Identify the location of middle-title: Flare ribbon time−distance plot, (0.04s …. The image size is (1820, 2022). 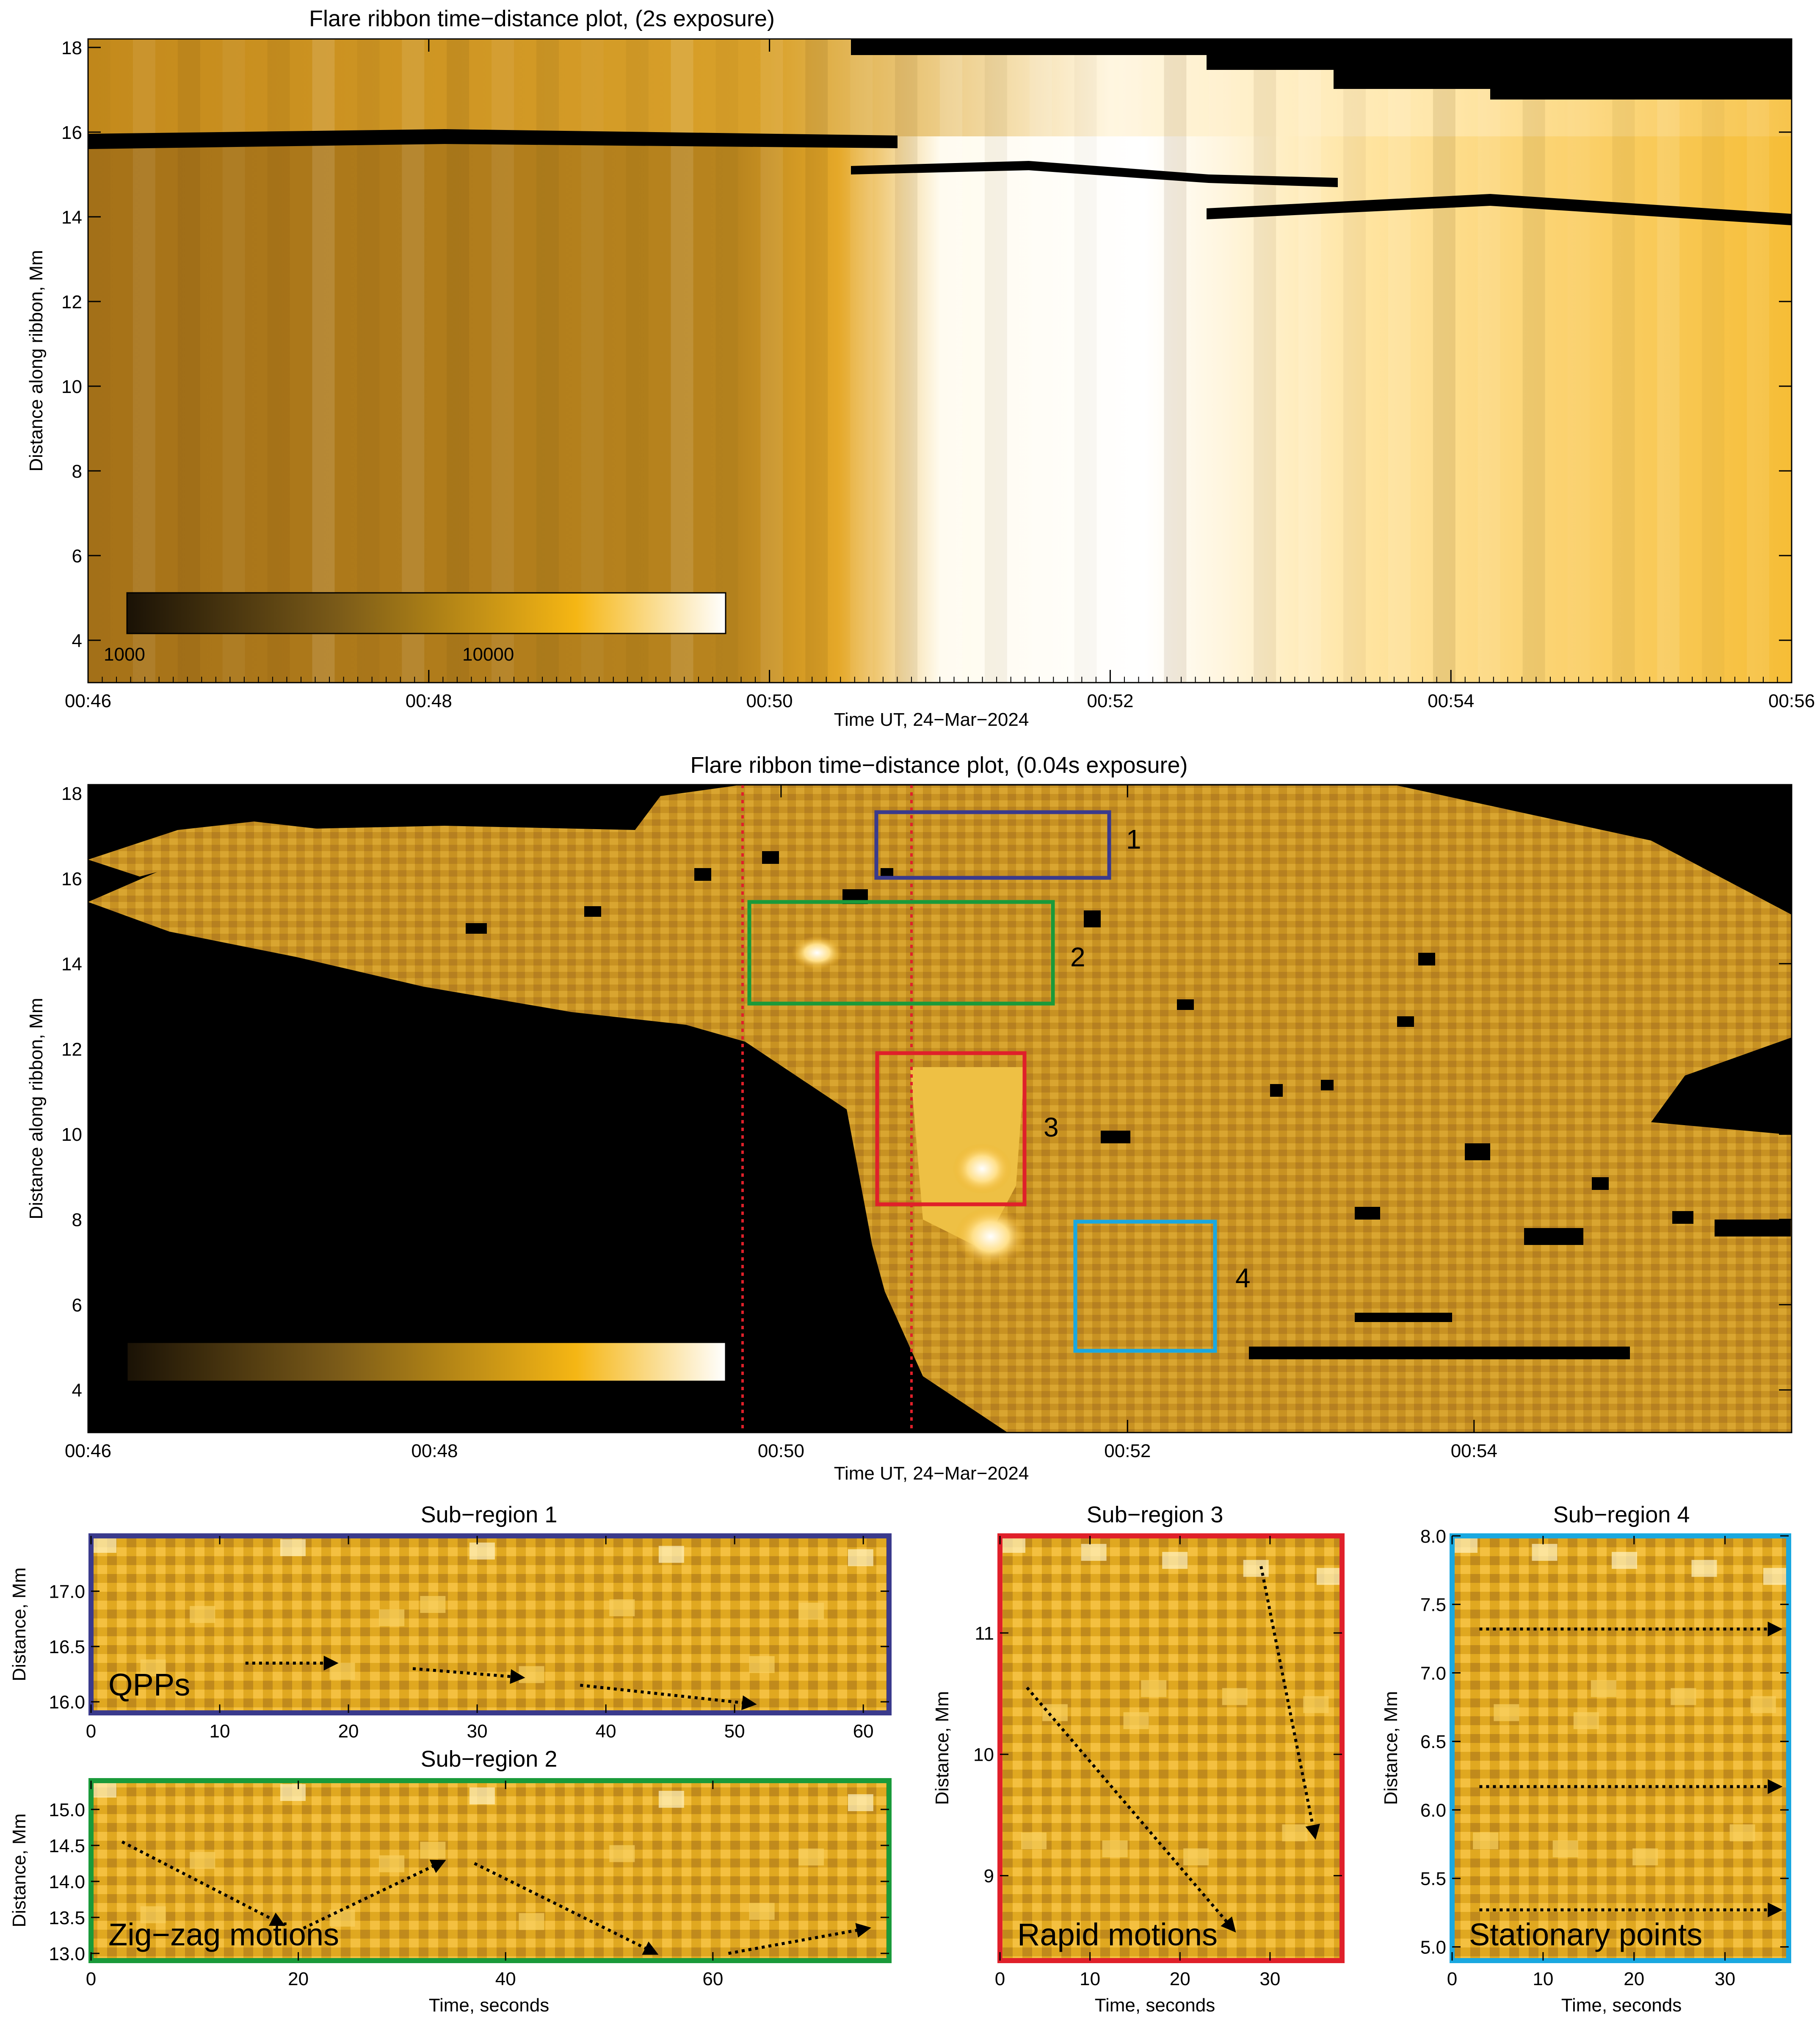
(939, 765).